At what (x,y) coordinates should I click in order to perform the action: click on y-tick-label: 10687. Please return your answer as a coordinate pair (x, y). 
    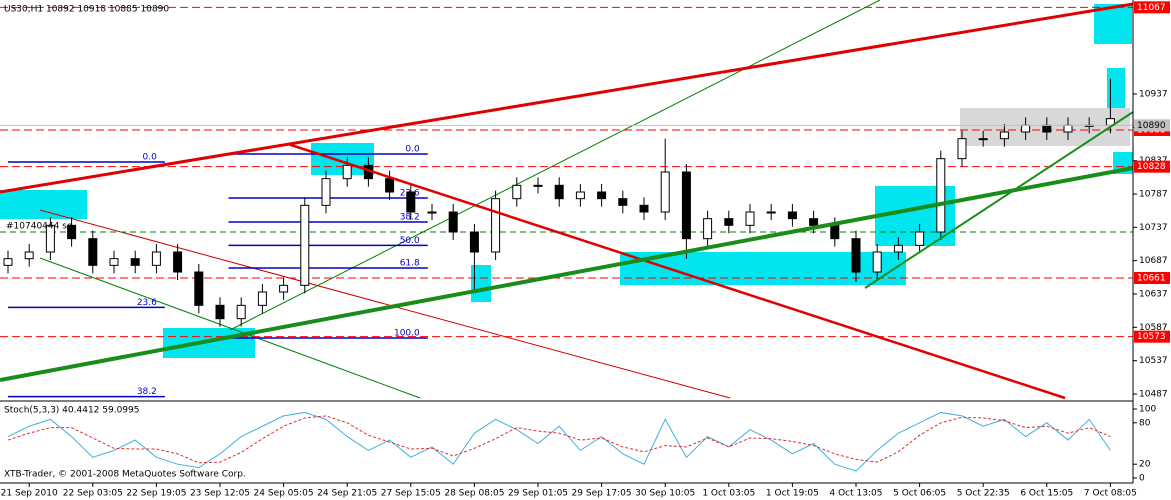
    Looking at the image, I should click on (1153, 261).